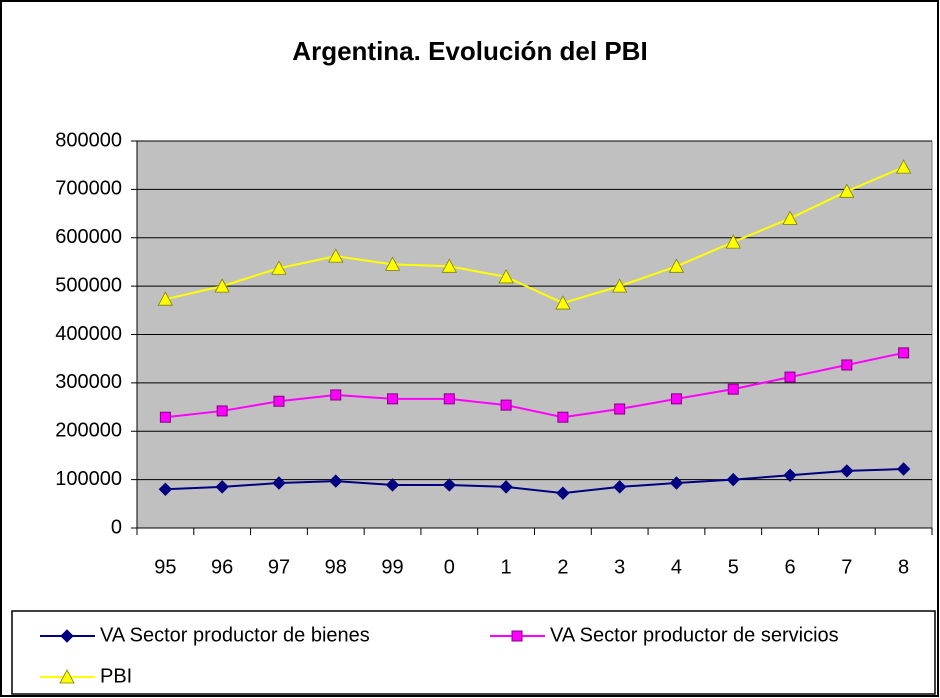 Image resolution: width=940 pixels, height=698 pixels. I want to click on x-tick-label: 98, so click(336, 567).